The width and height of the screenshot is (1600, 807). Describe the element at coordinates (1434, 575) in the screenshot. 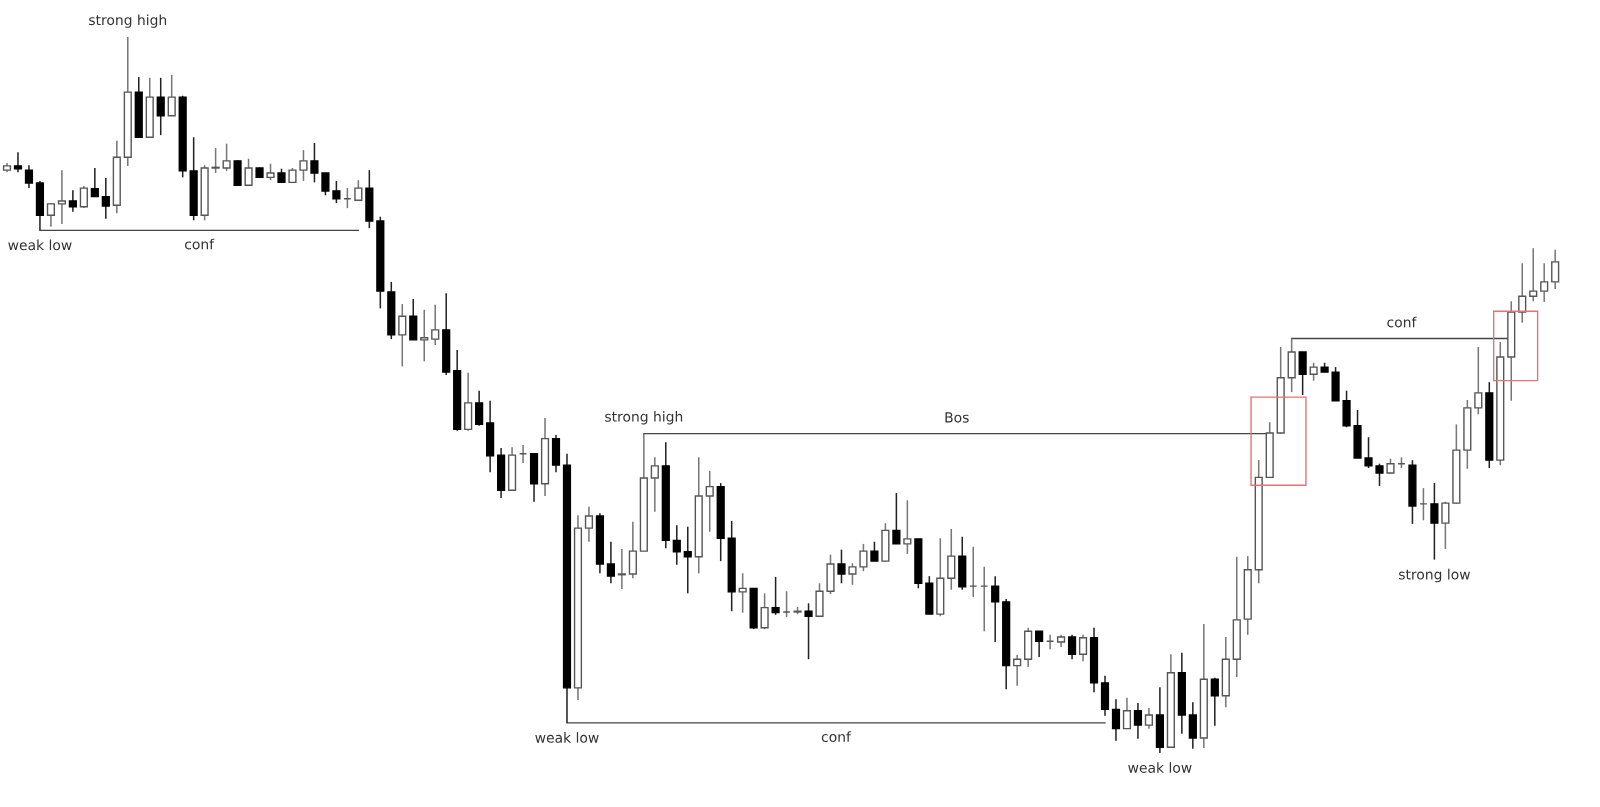

I see `annotation: strong low` at that location.